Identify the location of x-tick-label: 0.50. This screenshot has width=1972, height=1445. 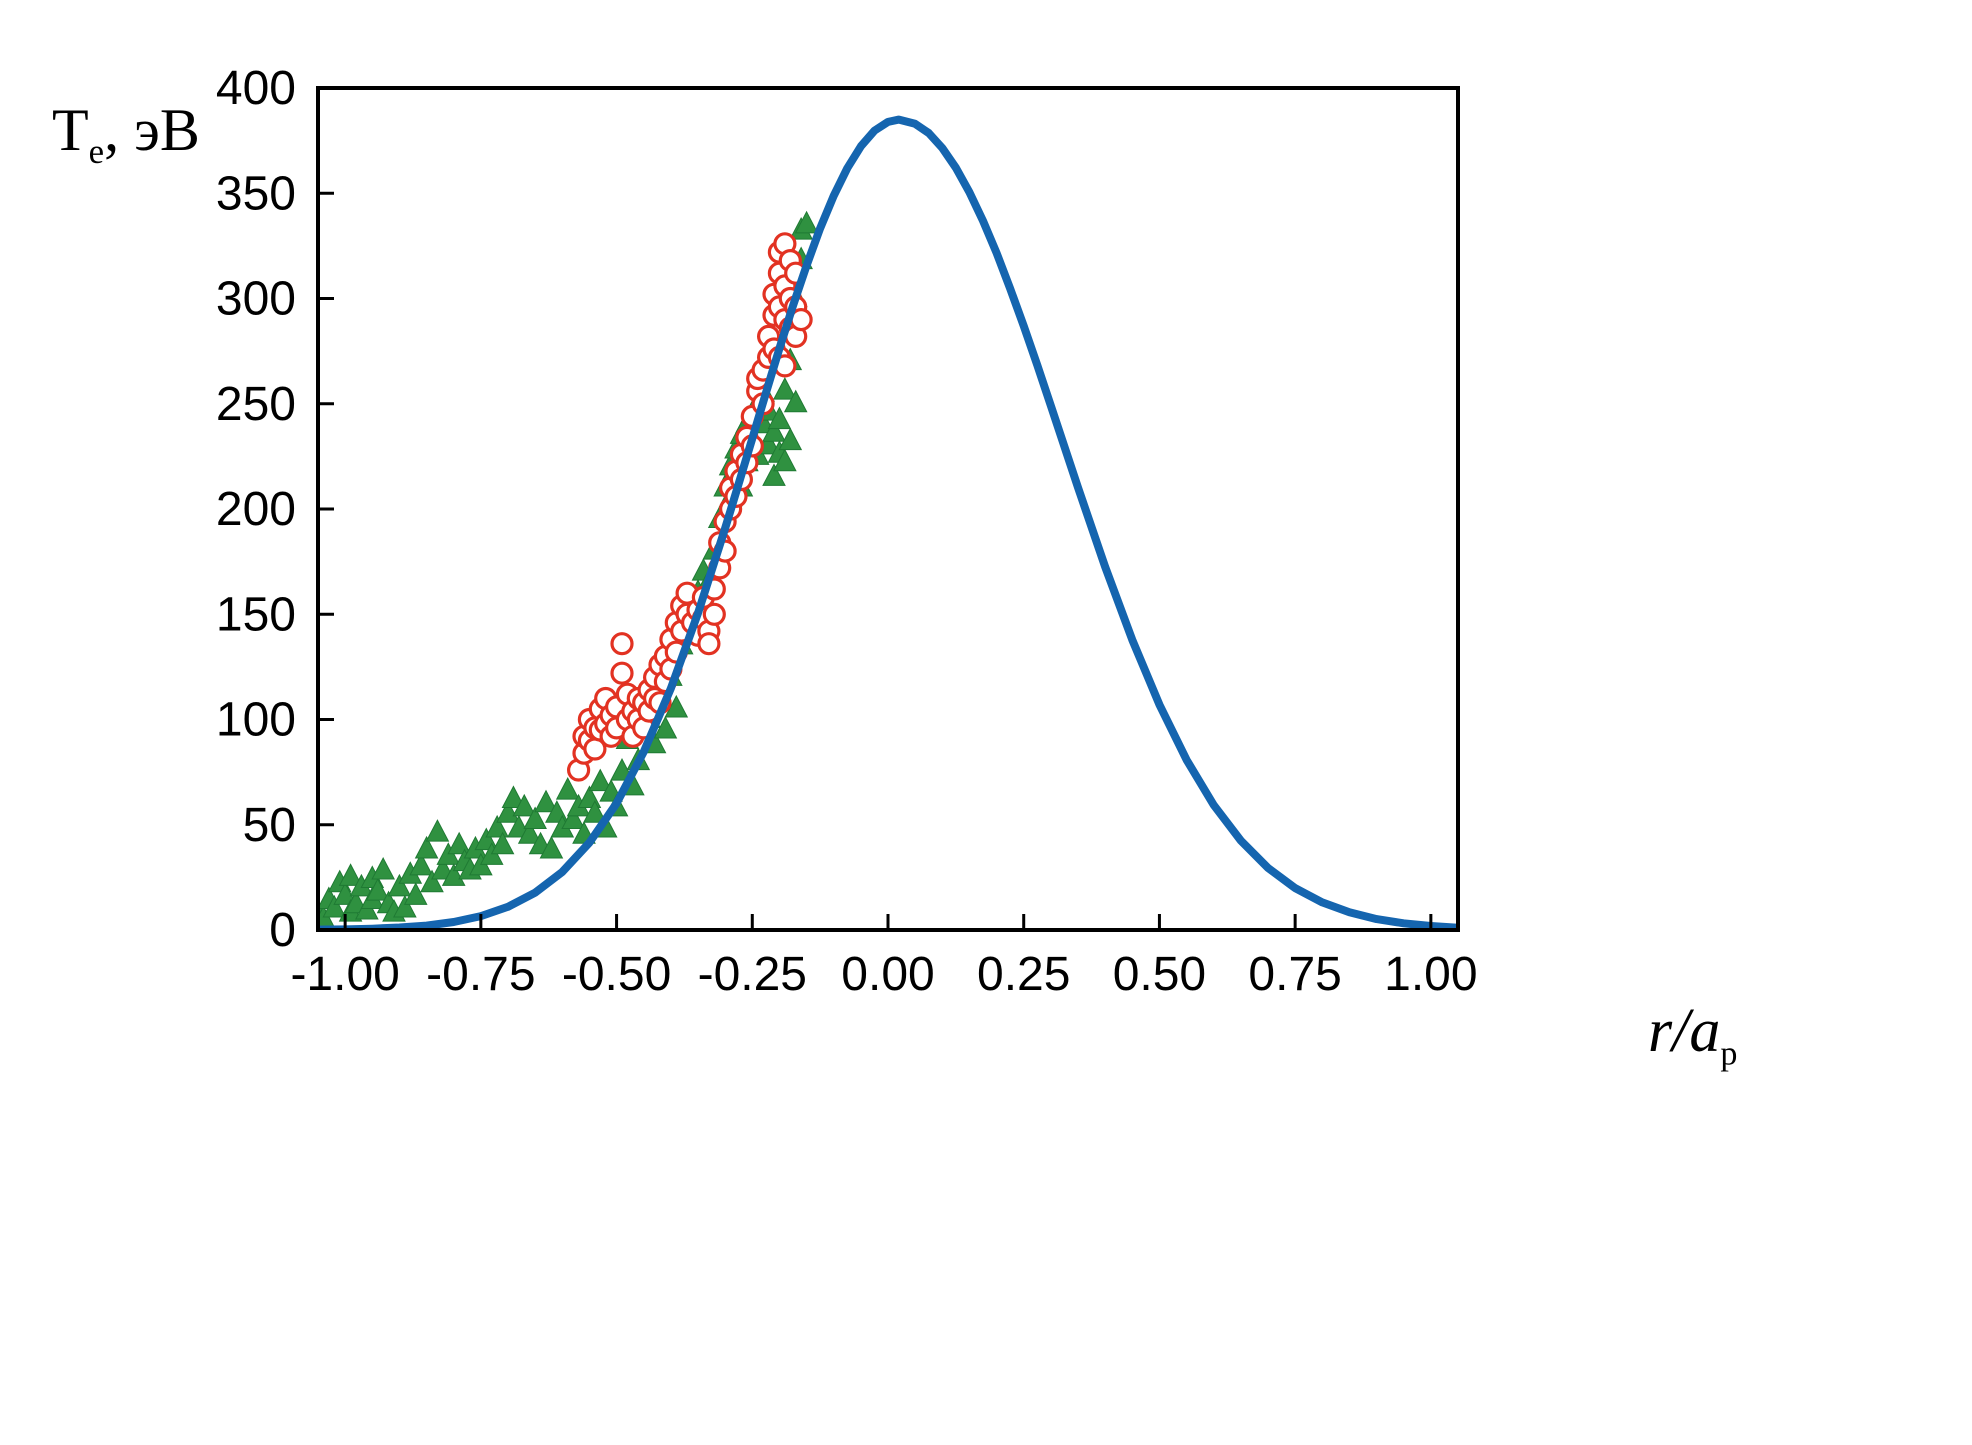
(1159, 974).